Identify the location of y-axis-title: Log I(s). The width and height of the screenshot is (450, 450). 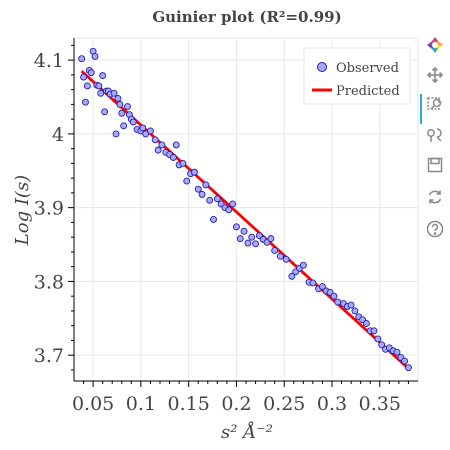
(22, 210).